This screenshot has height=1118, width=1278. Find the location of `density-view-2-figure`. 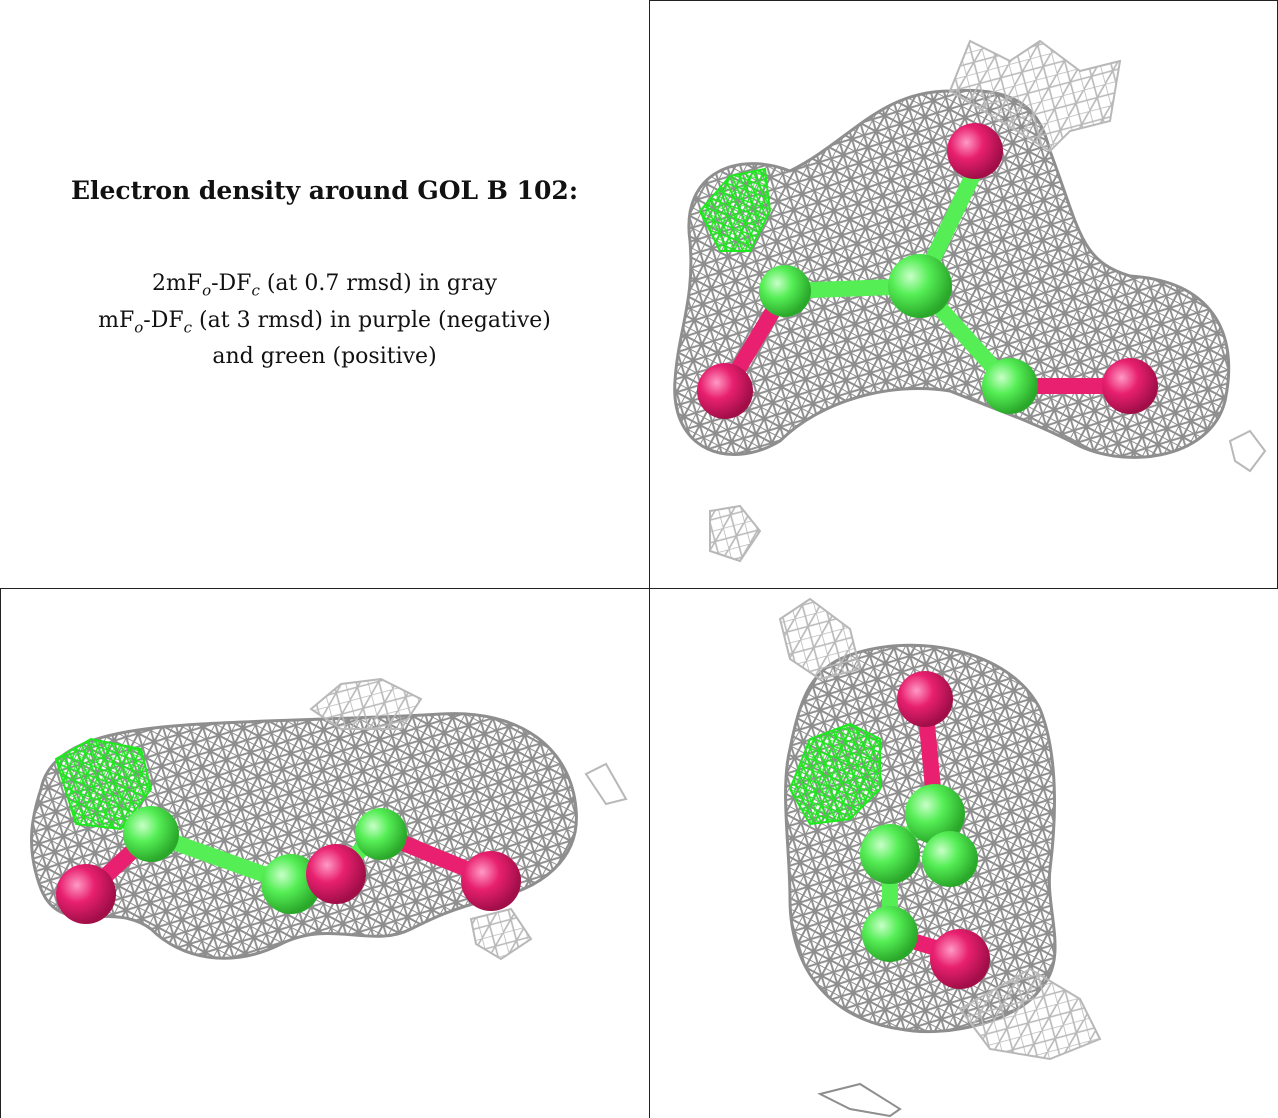

density-view-2-figure is located at coordinates (329, 819).